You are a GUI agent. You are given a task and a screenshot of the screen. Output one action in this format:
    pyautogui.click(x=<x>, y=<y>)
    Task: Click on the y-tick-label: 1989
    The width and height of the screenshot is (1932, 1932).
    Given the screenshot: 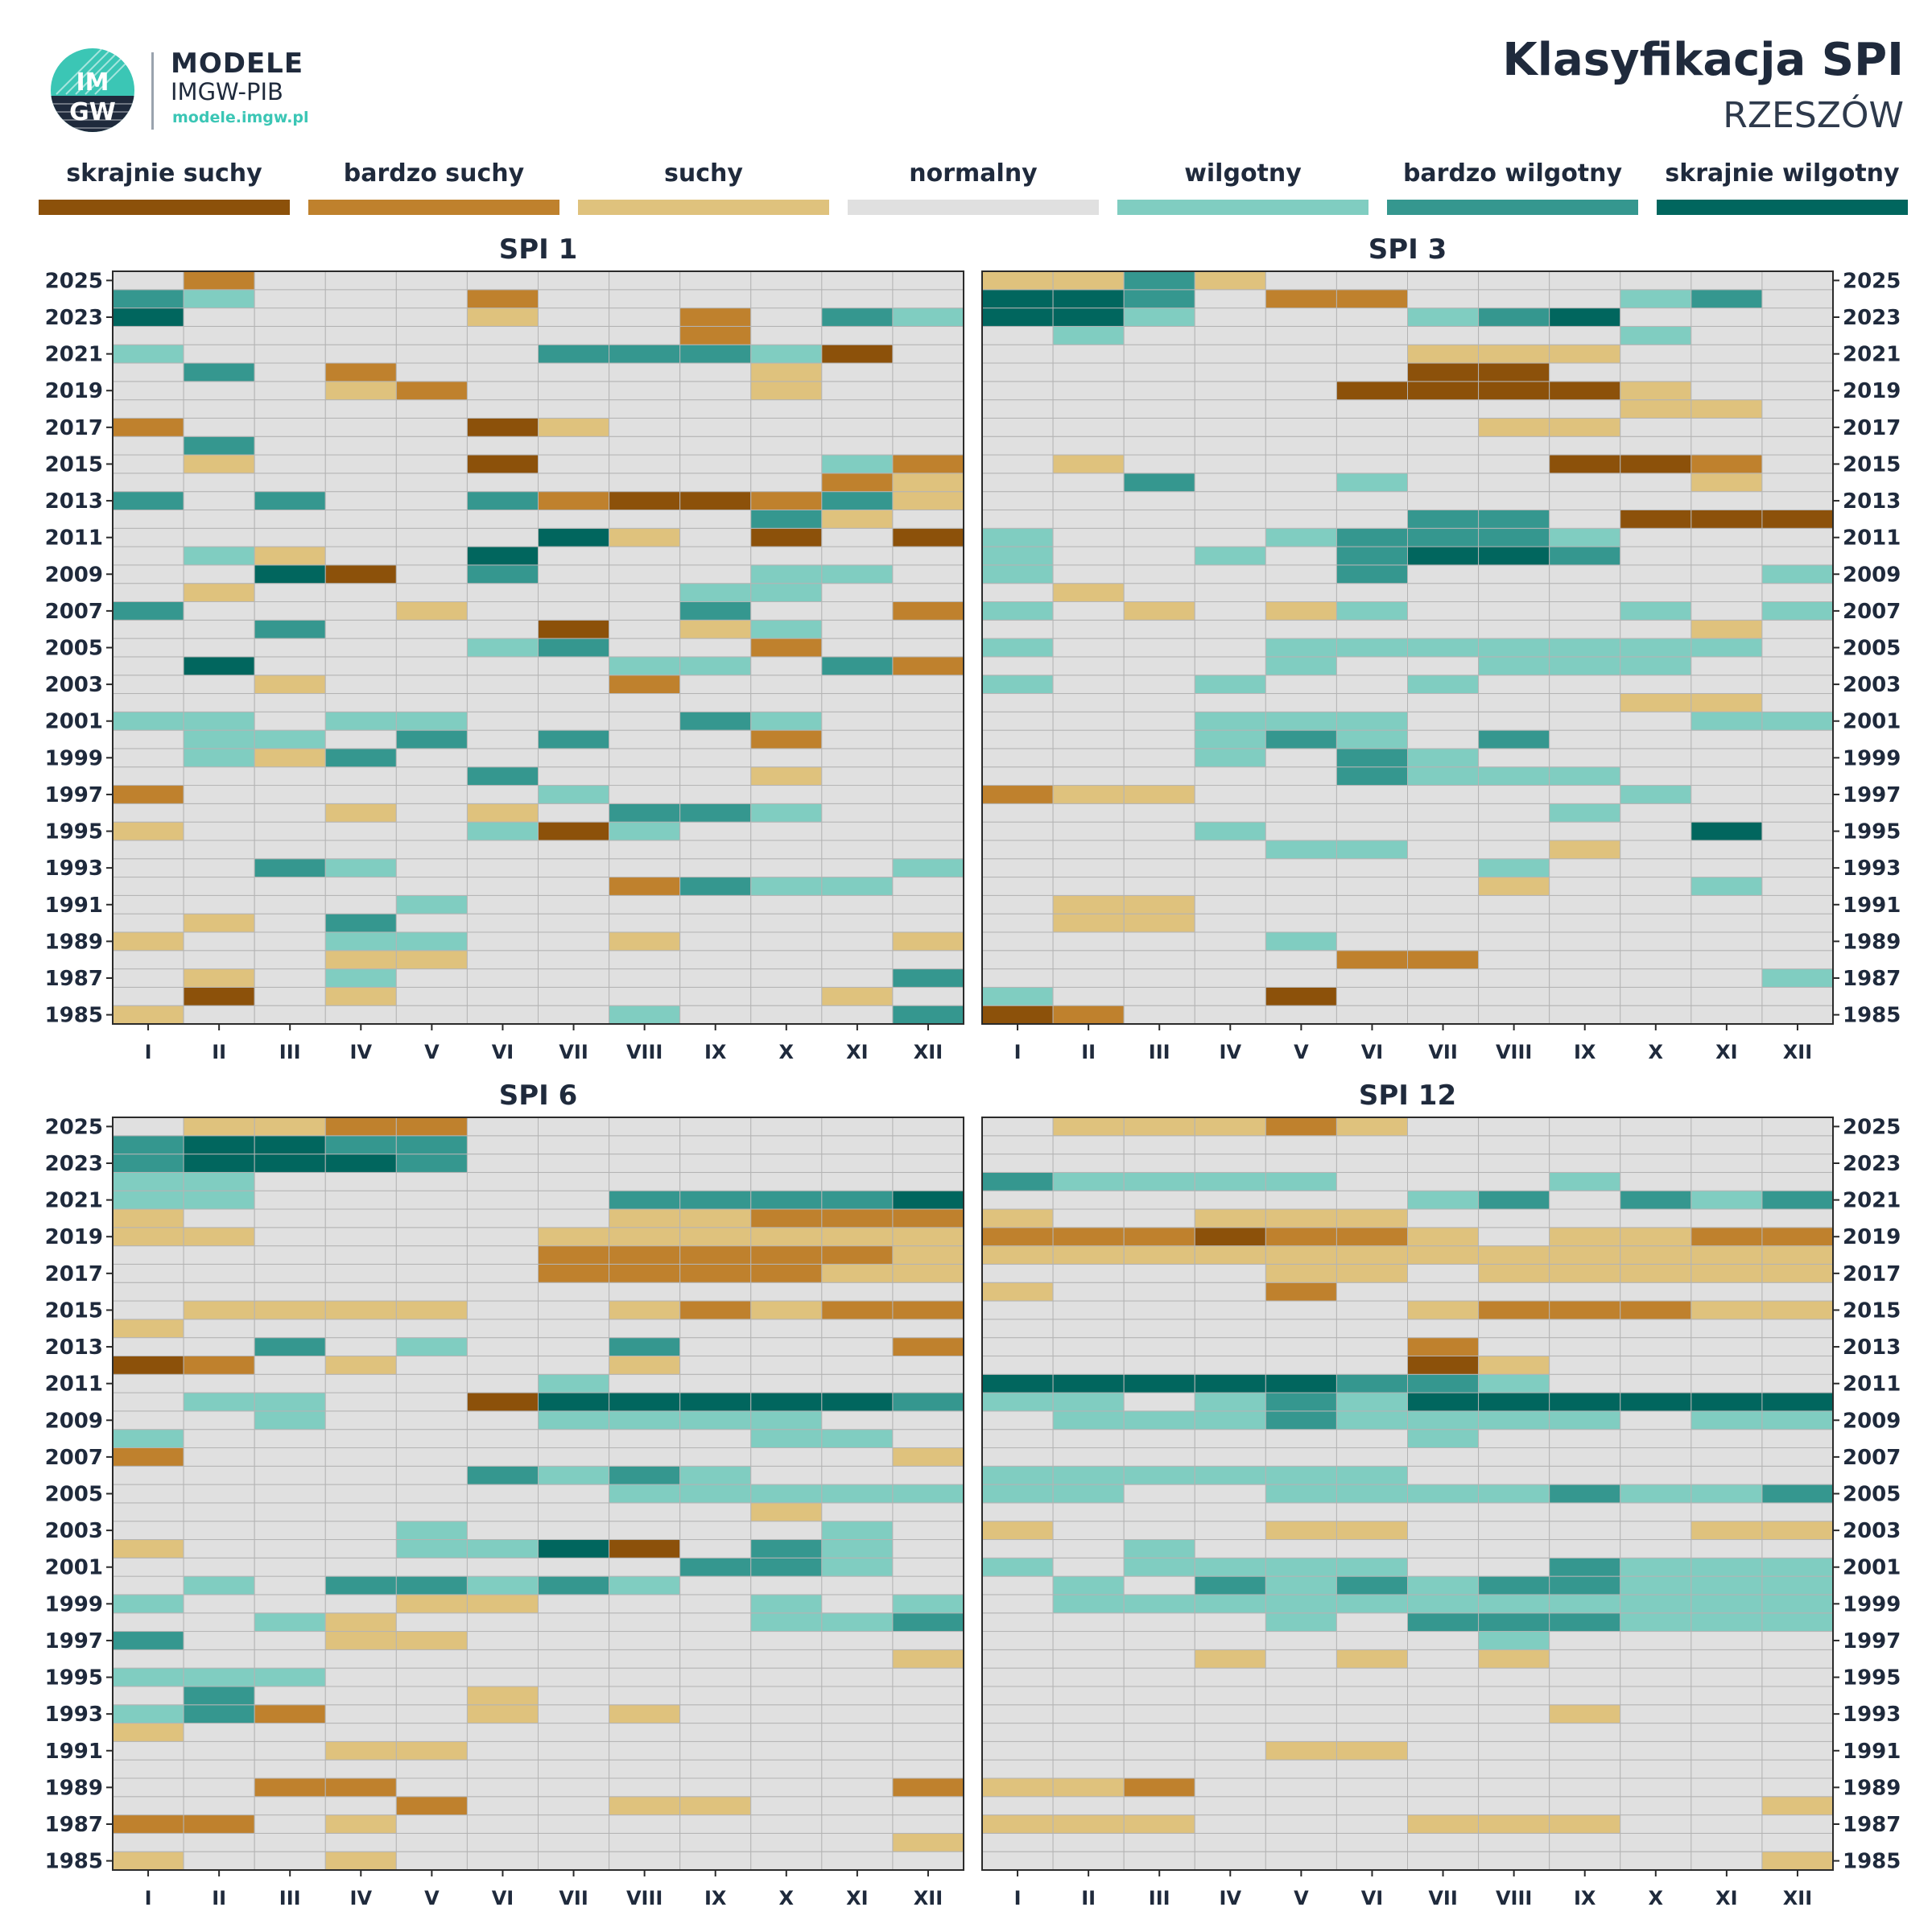 What is the action you would take?
    pyautogui.click(x=1872, y=942)
    